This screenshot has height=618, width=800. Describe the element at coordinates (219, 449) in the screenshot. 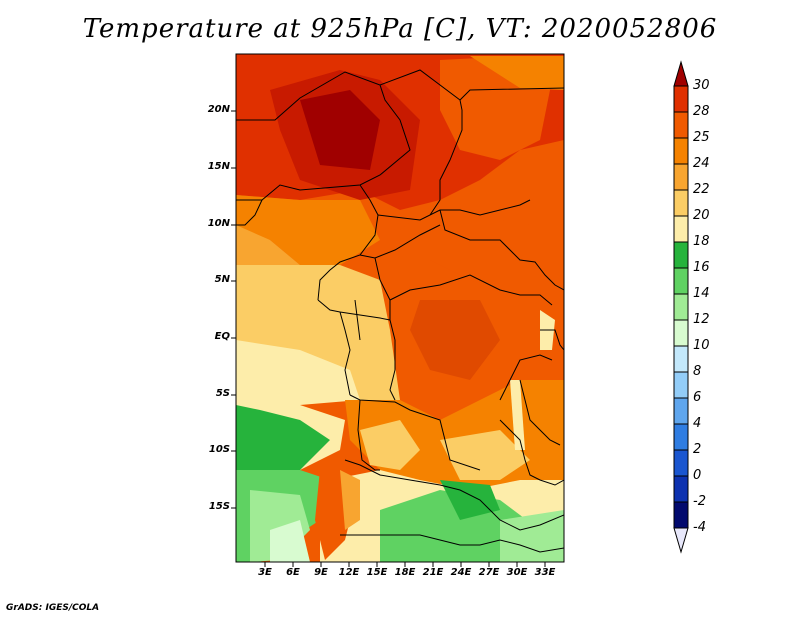

I see `lat-label: 10S` at that location.